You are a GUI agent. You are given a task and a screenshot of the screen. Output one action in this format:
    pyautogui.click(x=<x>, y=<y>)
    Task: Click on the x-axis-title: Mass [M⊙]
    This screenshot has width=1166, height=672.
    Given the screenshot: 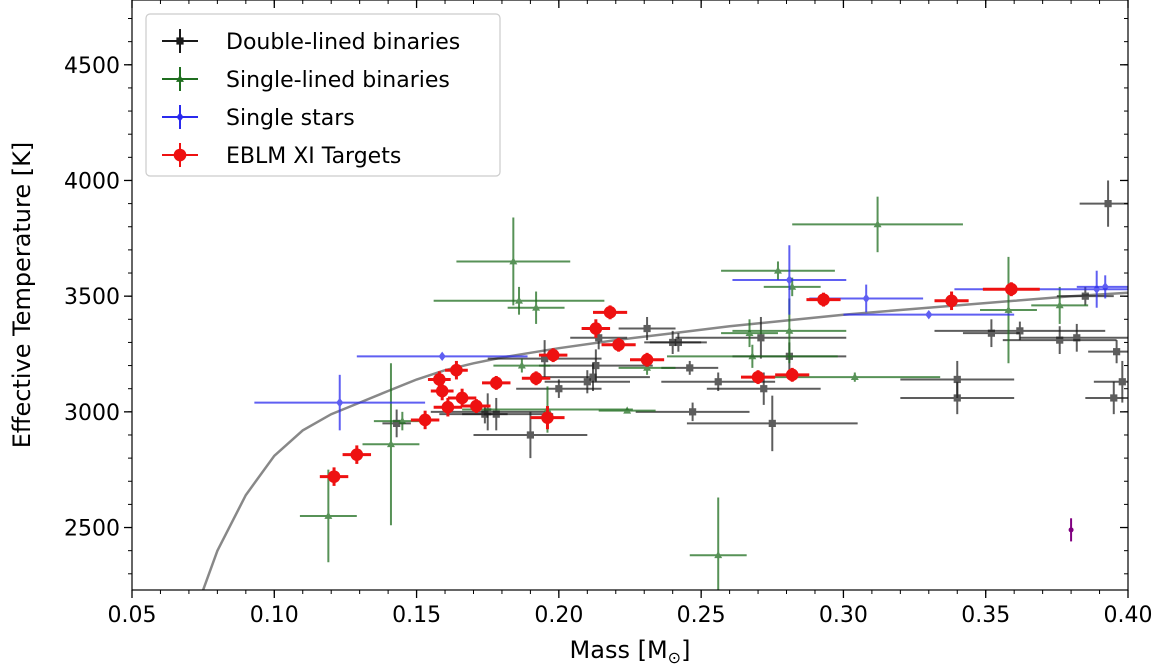 What is the action you would take?
    pyautogui.click(x=630, y=651)
    